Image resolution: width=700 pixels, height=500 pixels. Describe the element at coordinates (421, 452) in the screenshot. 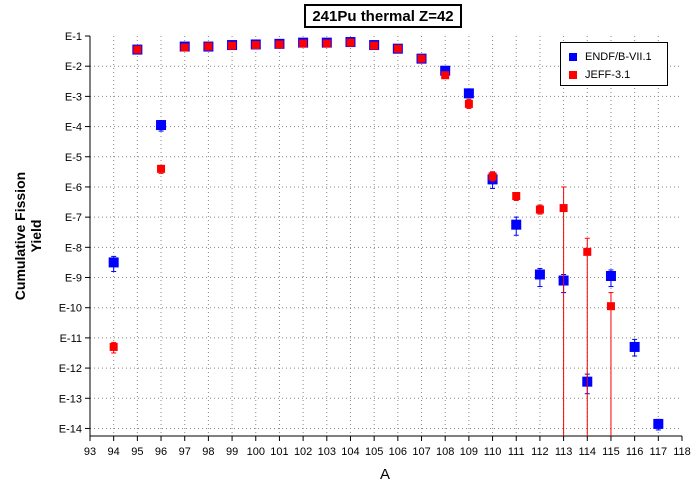

I see `x-tick-label: 107` at that location.